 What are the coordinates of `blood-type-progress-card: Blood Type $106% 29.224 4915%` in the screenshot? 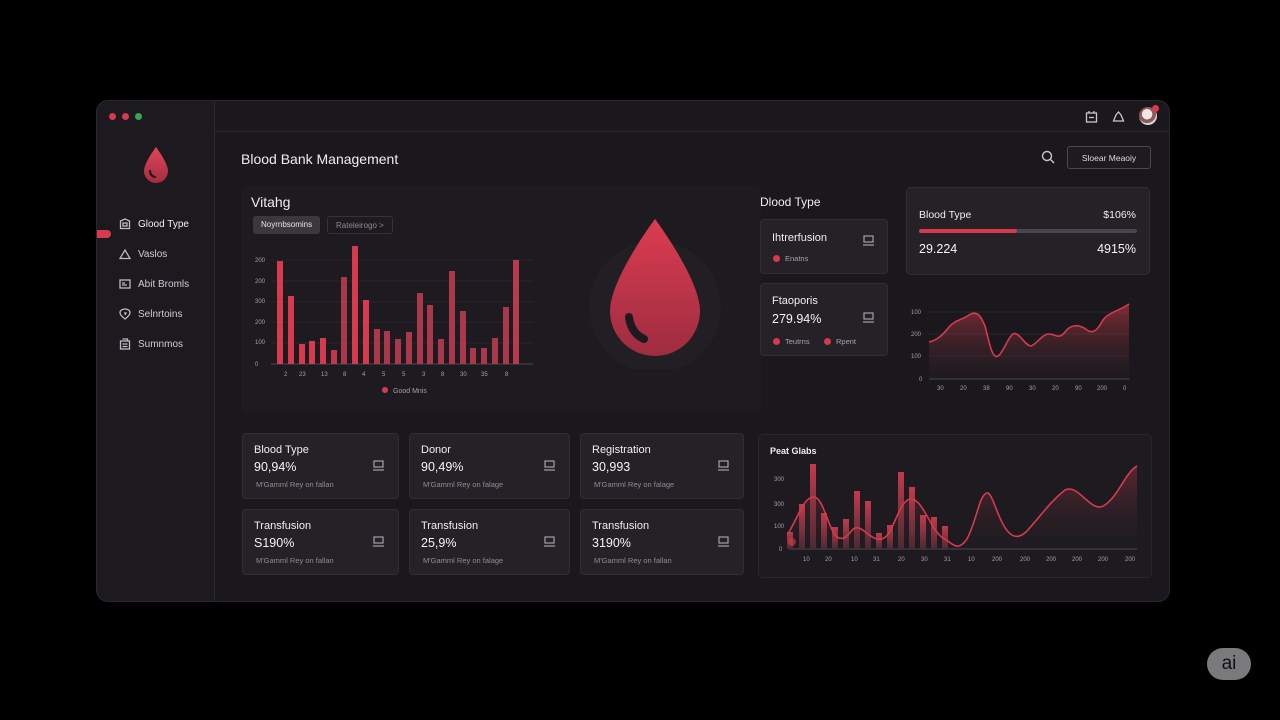 It's located at (1028, 231).